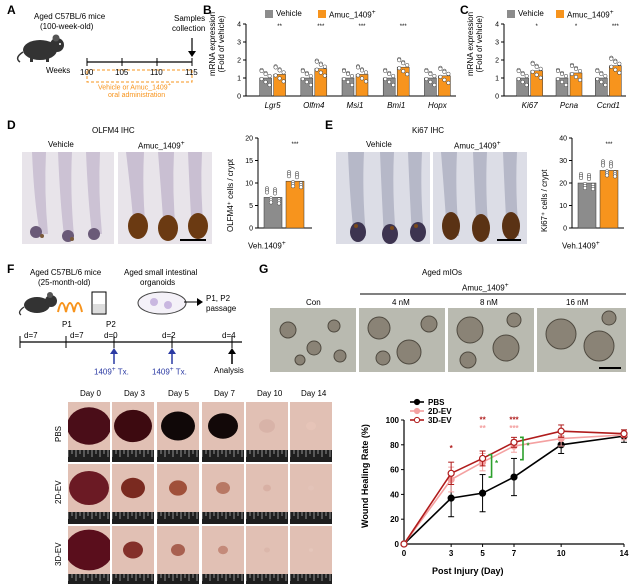 This screenshot has width=630, height=584. I want to click on ki67-ihc-amuc-image, so click(480, 198).